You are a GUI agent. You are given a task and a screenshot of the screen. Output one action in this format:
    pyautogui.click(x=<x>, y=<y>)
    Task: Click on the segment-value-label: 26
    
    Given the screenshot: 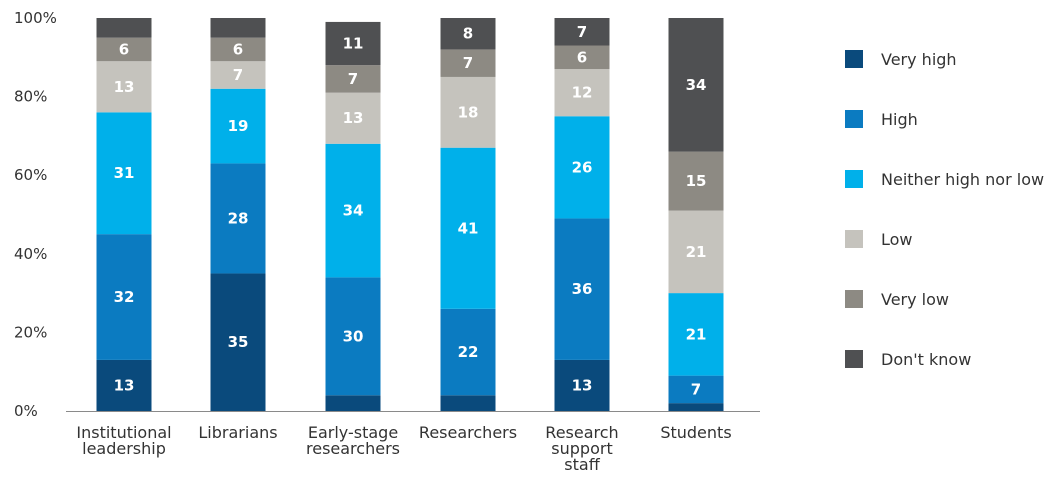 What is the action you would take?
    pyautogui.click(x=582, y=167)
    